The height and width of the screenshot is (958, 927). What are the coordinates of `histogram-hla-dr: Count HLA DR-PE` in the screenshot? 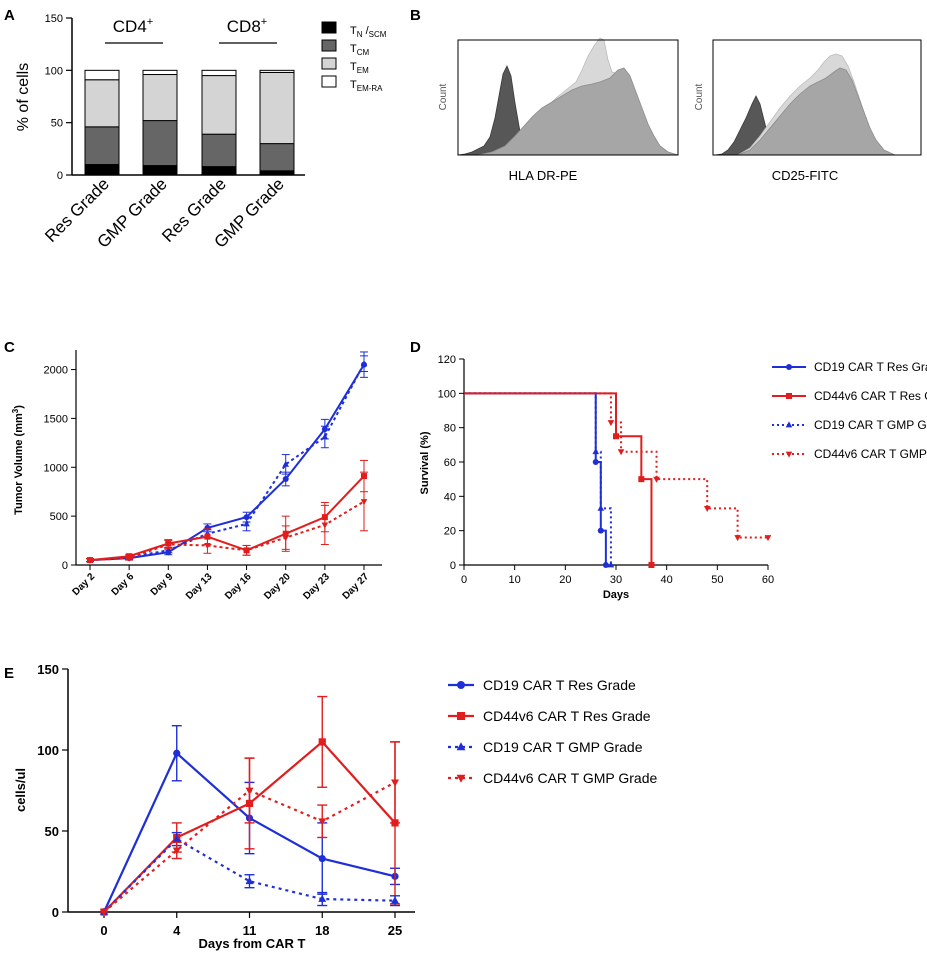 It's located at (558, 110).